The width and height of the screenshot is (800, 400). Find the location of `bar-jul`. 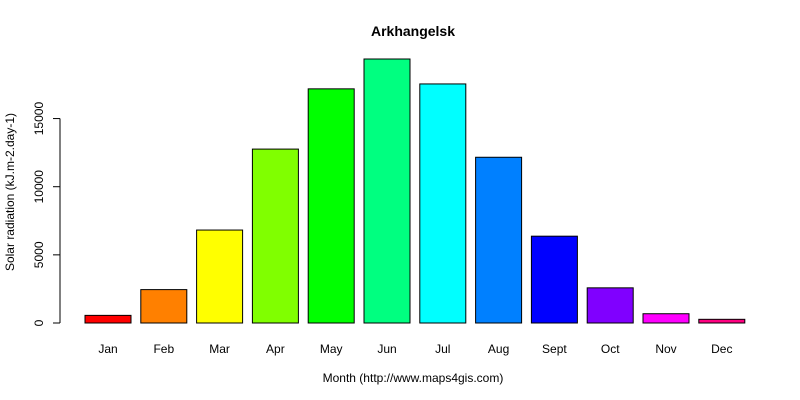

bar-jul is located at coordinates (443, 203).